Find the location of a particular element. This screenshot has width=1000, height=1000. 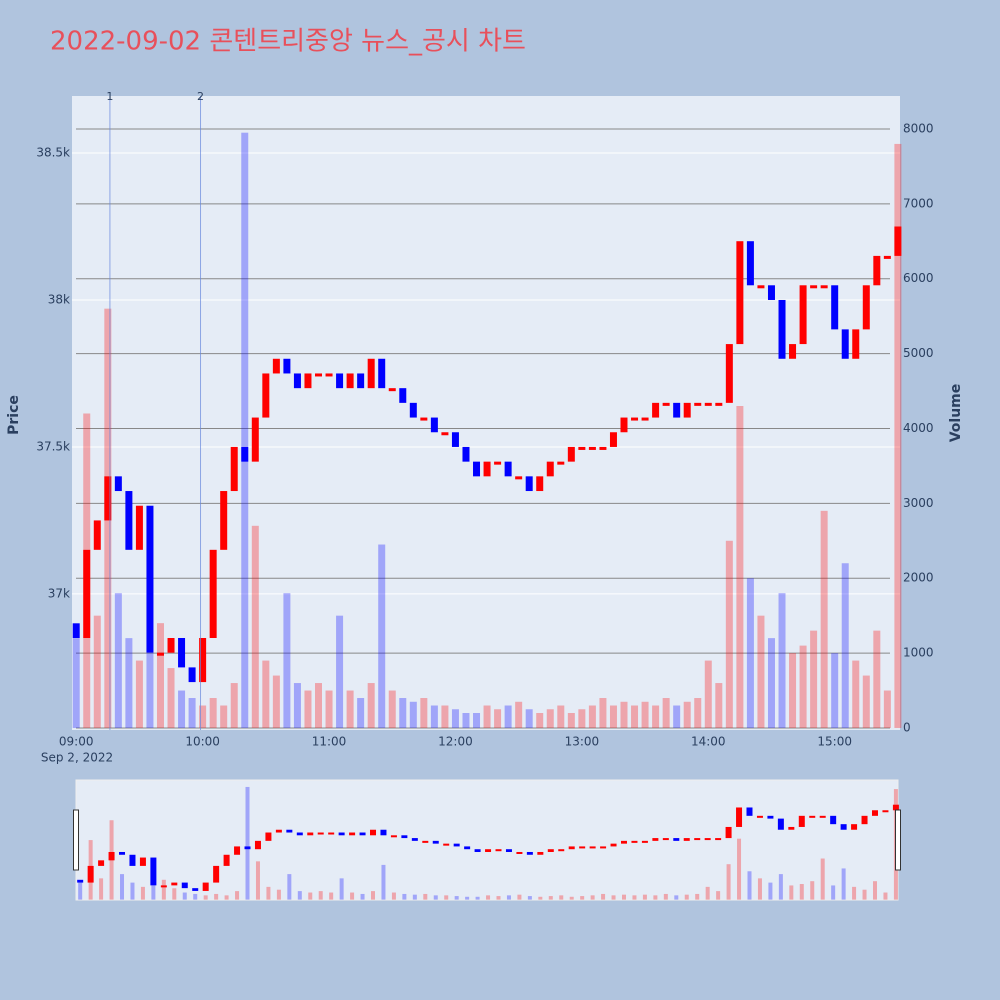

y2-tick-label: 4000 is located at coordinates (918, 428).